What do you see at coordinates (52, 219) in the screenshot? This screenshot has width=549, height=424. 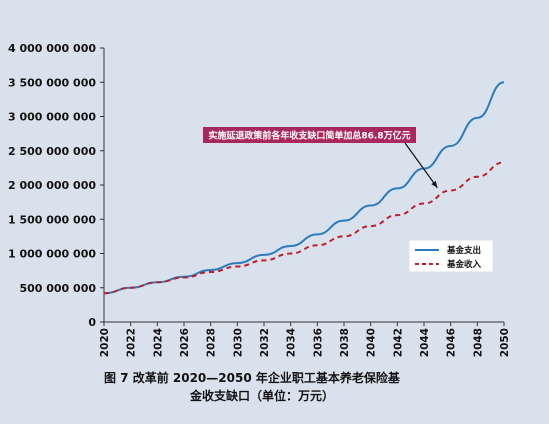 I see `y-tick-label: 1 500 000 000` at bounding box center [52, 219].